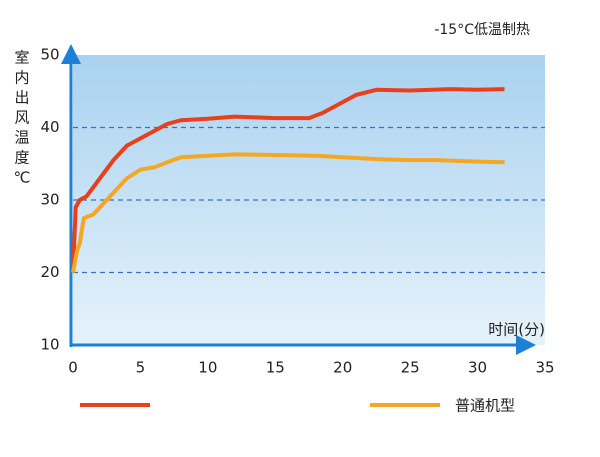 The width and height of the screenshot is (600, 457). What do you see at coordinates (141, 368) in the screenshot?
I see `x-tick-label: 5` at bounding box center [141, 368].